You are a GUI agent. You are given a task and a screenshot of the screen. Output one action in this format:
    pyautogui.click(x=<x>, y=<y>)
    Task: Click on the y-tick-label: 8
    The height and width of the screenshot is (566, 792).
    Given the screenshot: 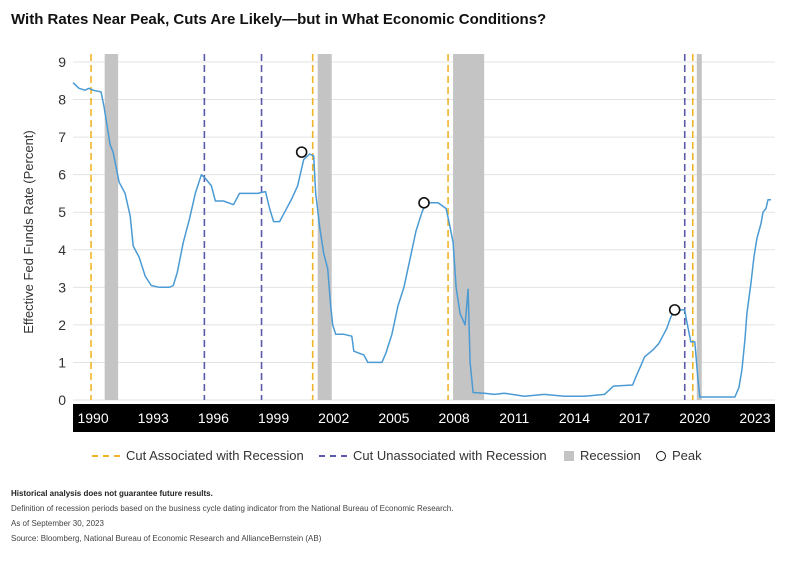 What is the action you would take?
    pyautogui.click(x=62, y=100)
    